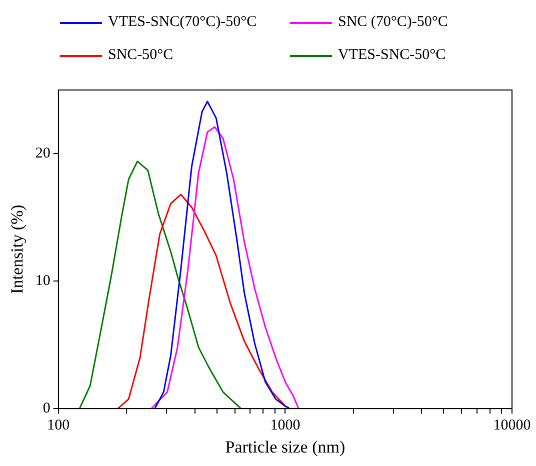  Describe the element at coordinates (46, 408) in the screenshot. I see `y-tick-label: 0` at that location.